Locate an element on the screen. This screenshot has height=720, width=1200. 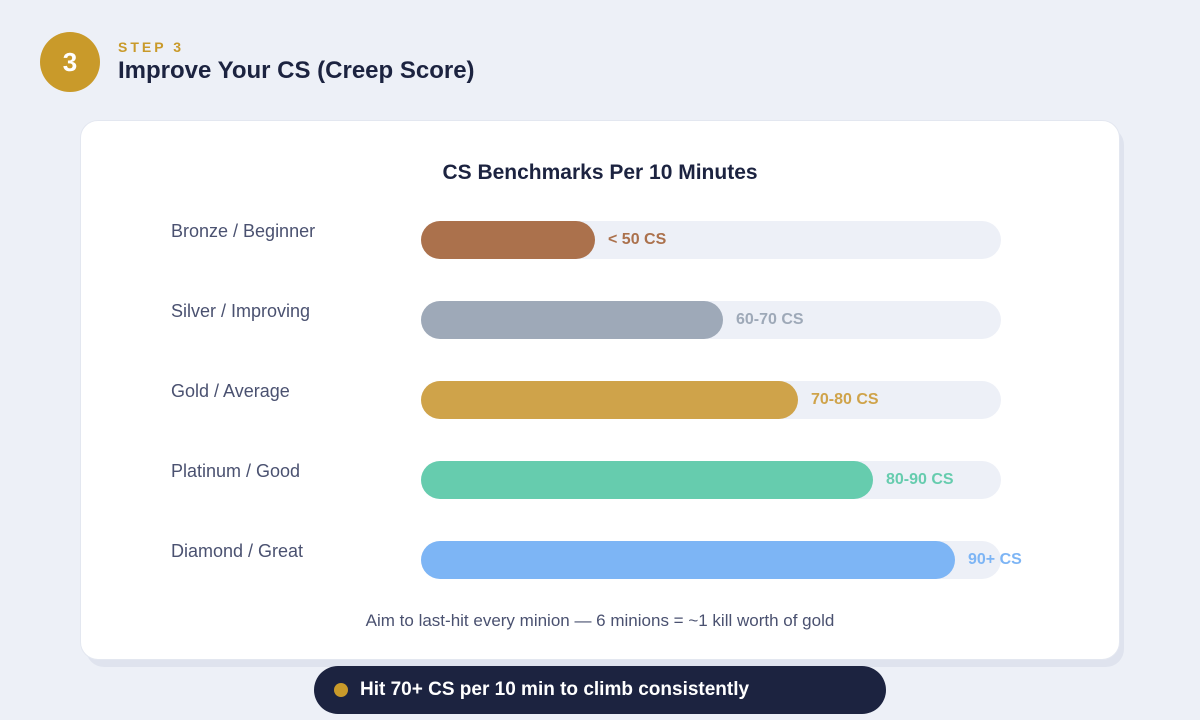
tip-dot-icon is located at coordinates (341, 690).